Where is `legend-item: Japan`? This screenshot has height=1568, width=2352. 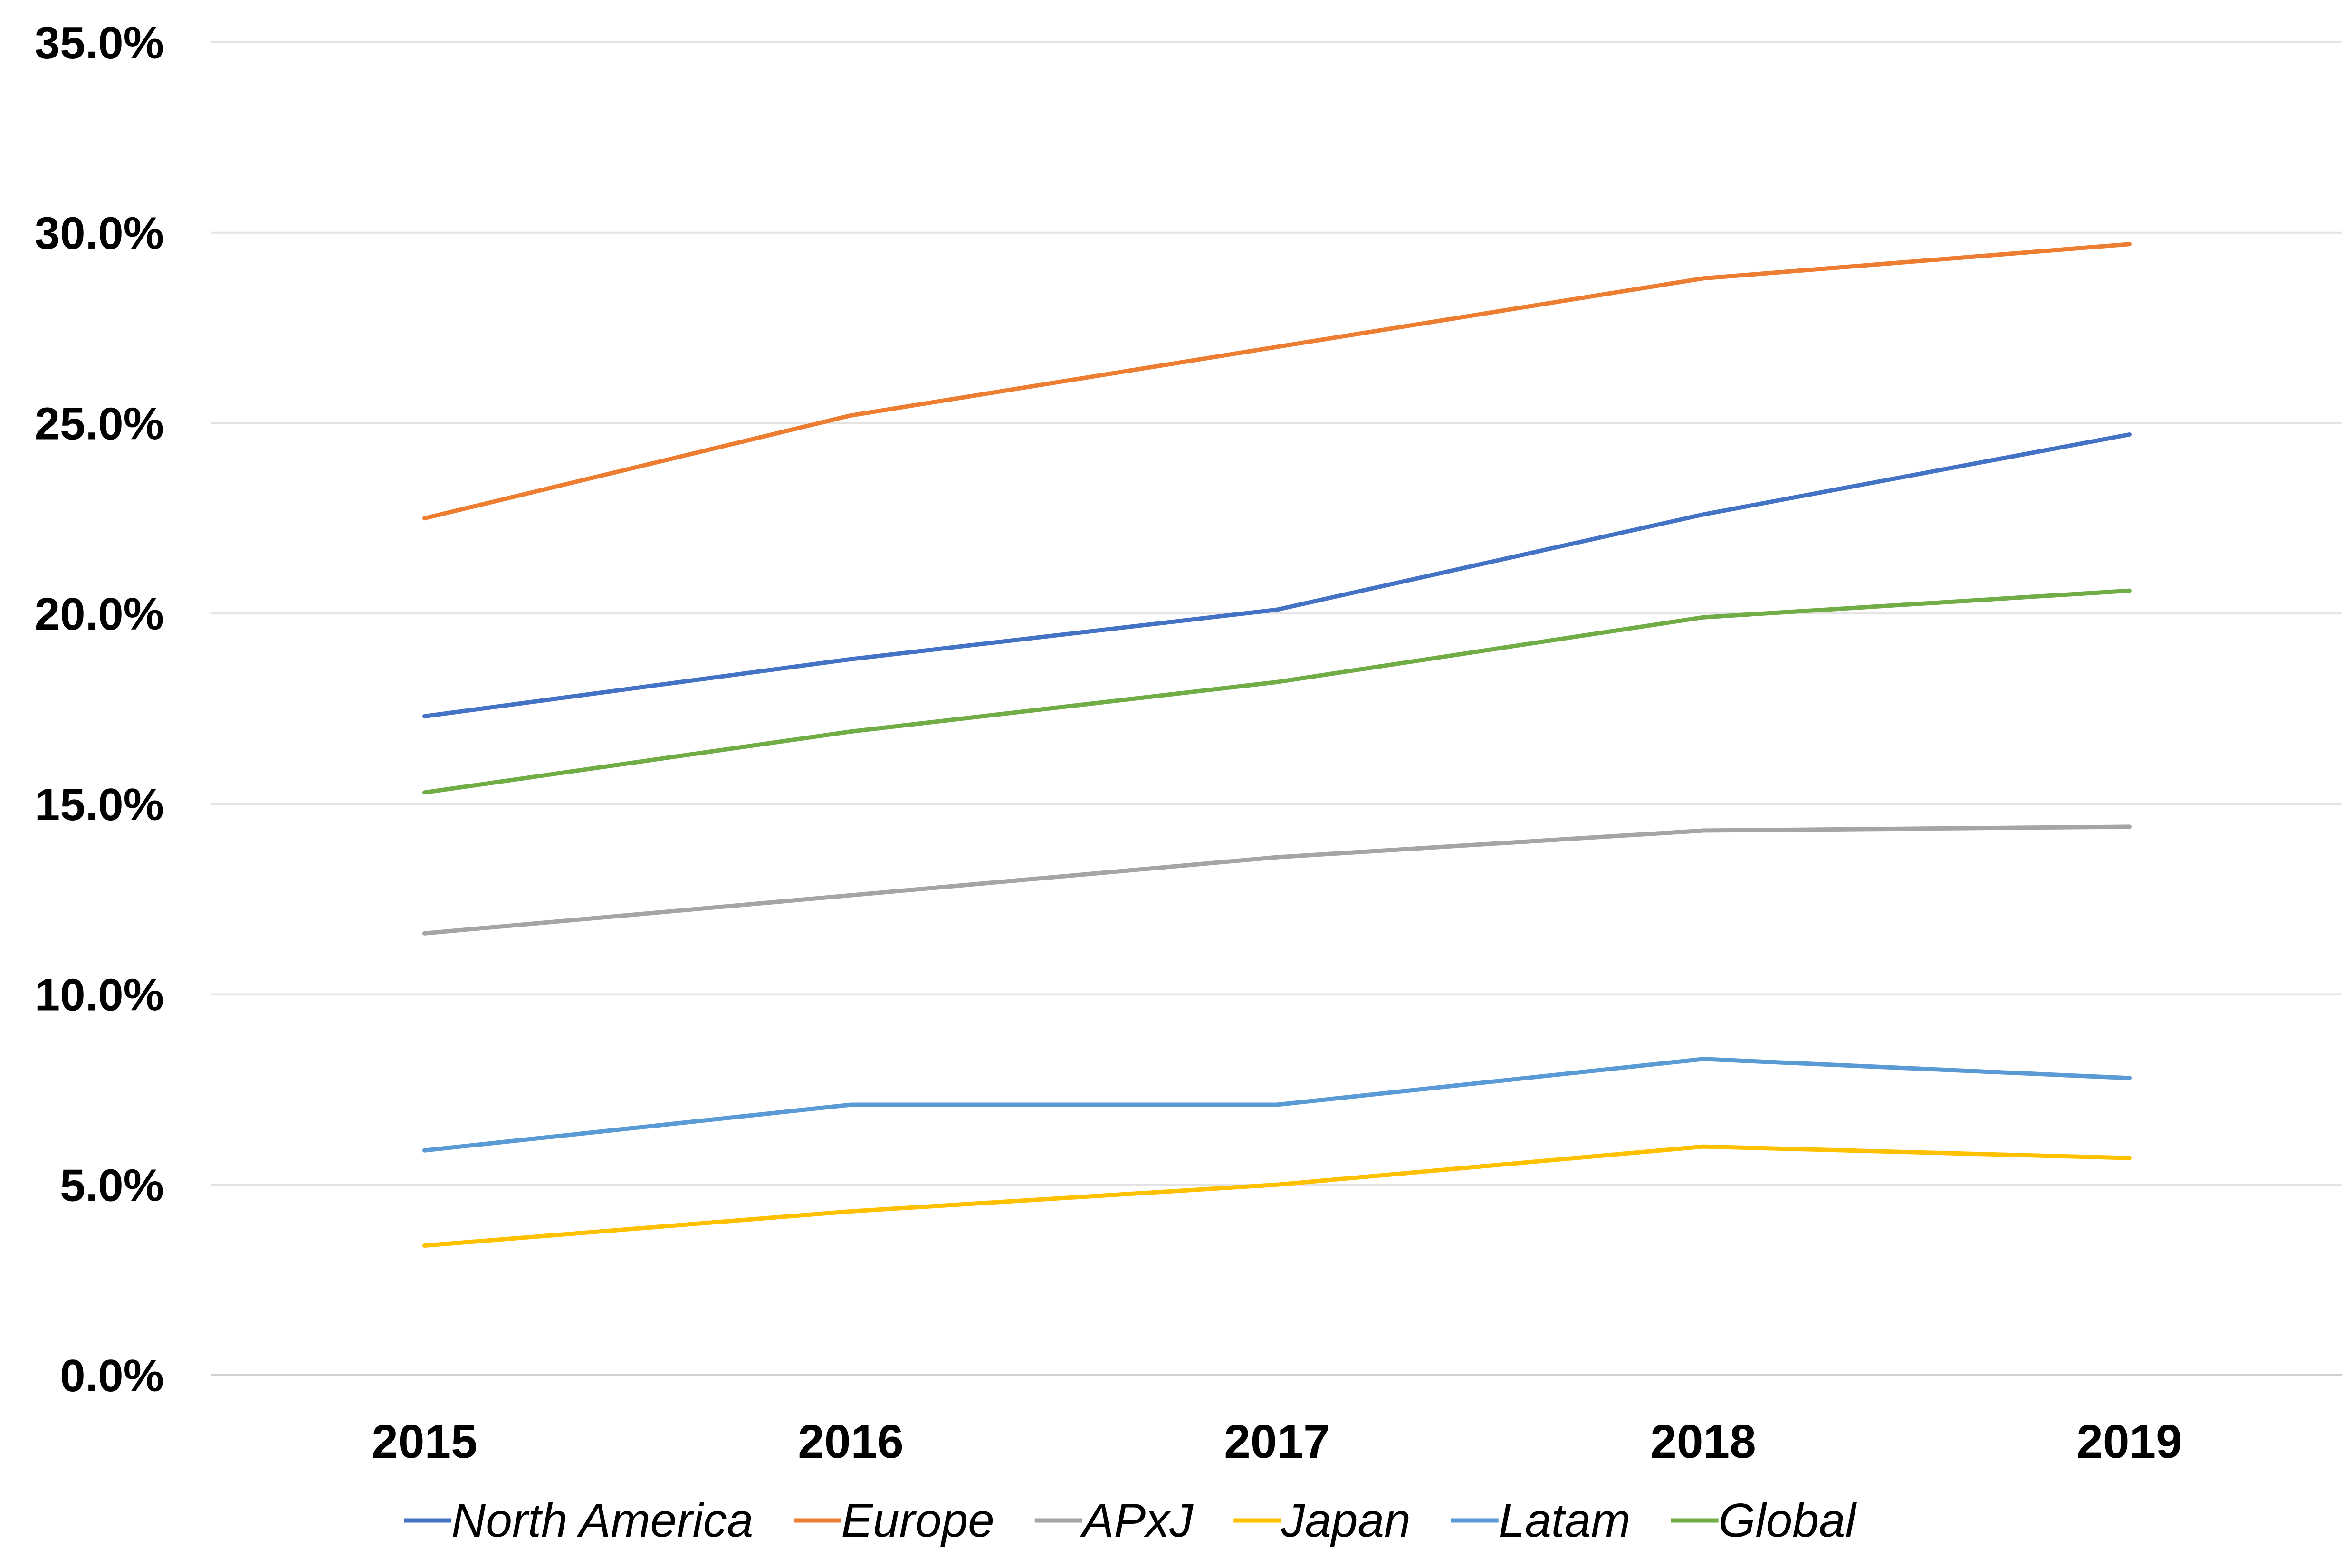 legend-item: Japan is located at coordinates (1322, 1520).